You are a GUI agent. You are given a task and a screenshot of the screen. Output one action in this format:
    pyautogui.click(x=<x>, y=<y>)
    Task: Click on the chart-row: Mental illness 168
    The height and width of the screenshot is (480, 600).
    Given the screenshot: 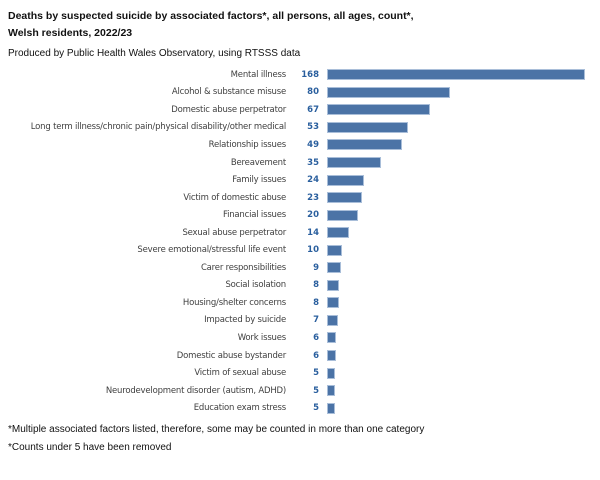 What is the action you would take?
    pyautogui.click(x=300, y=75)
    